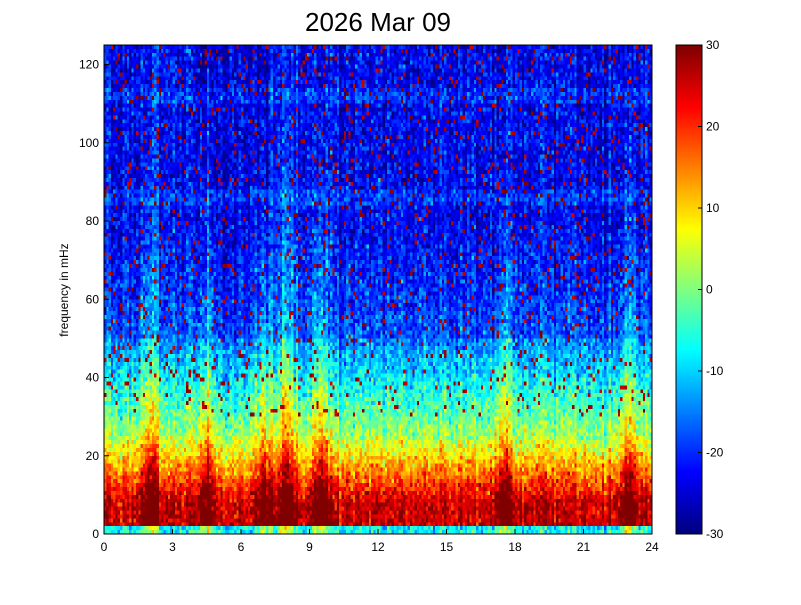 The image size is (801, 605). I want to click on colorbar-tick-label: -10, so click(715, 371).